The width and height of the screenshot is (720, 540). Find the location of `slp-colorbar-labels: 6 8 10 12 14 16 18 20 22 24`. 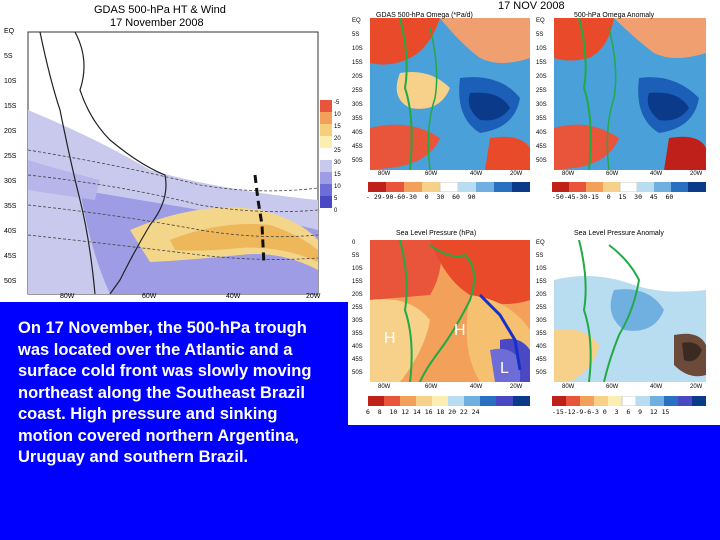

slp-colorbar-labels: 6 8 10 12 14 16 18 20 22 24 is located at coordinates (423, 412).